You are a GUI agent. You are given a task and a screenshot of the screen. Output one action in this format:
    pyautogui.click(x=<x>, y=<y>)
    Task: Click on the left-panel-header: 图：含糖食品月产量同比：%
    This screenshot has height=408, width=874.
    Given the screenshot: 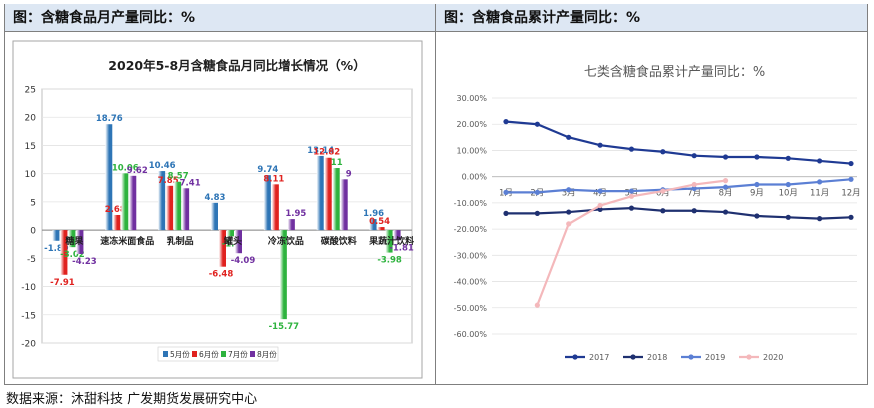 What is the action you would take?
    pyautogui.click(x=220, y=18)
    